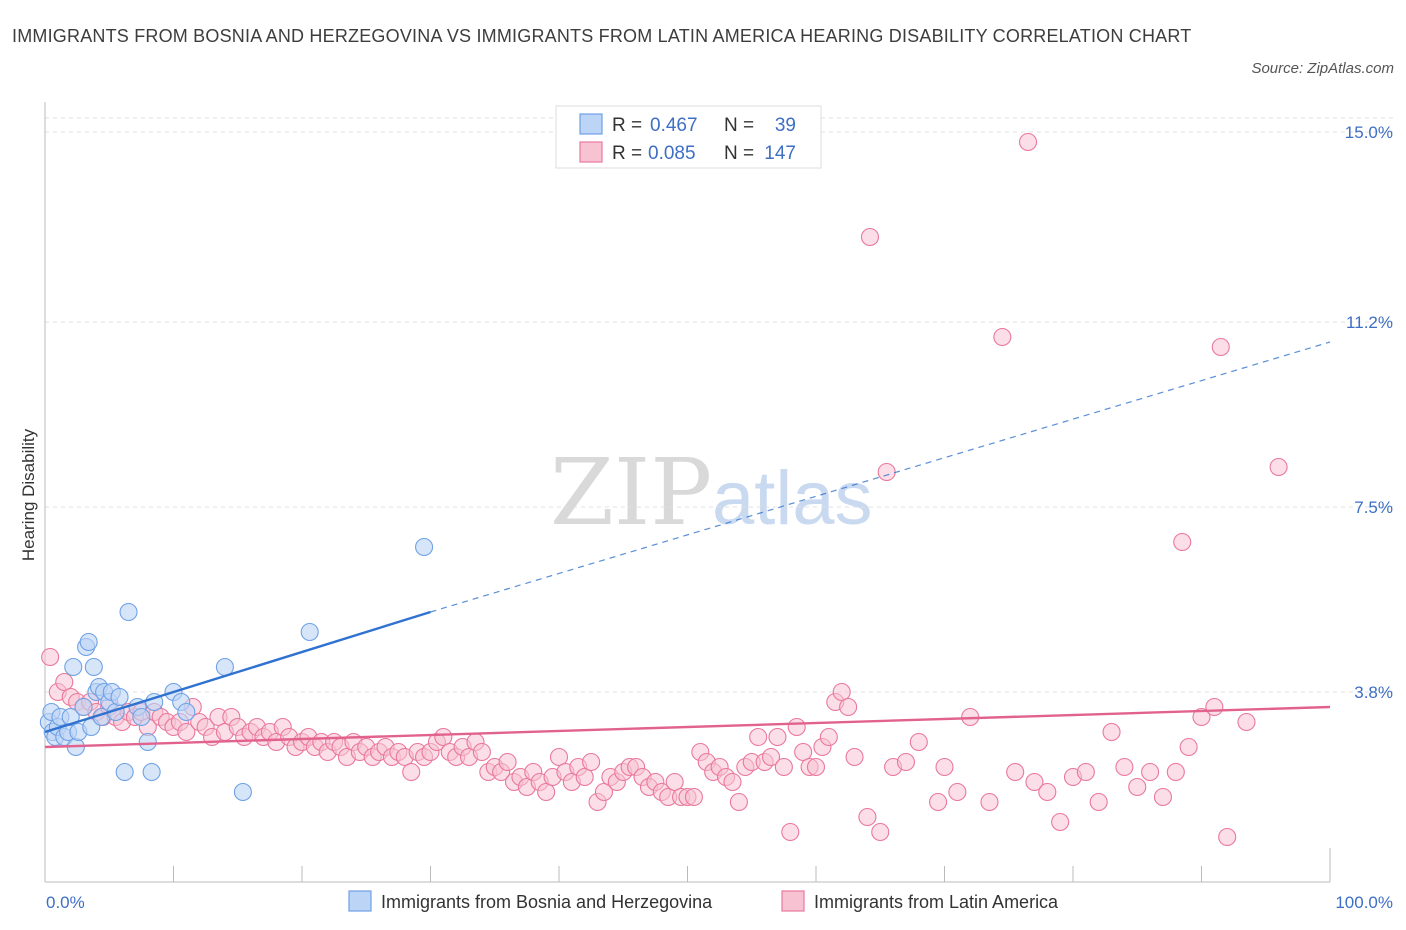 The width and height of the screenshot is (1406, 930). I want to click on legend-swatch-latin-america, so click(591, 152).